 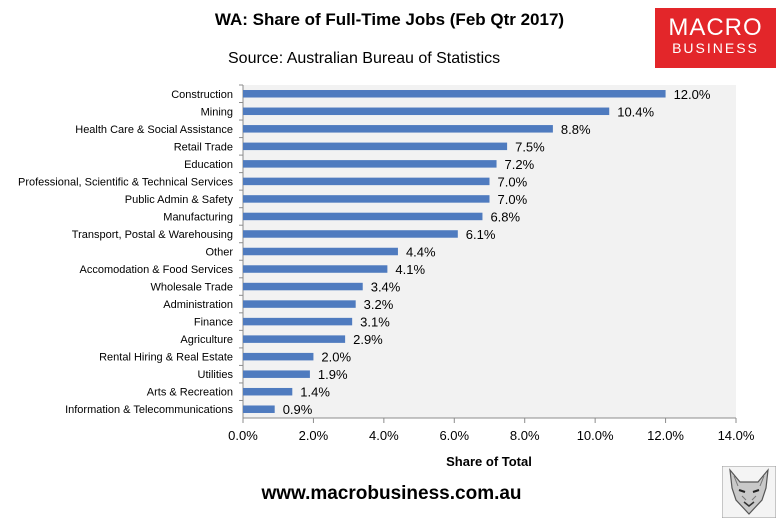 What do you see at coordinates (166, 358) in the screenshot?
I see `category-label: Rental Hiring & Real Estate` at bounding box center [166, 358].